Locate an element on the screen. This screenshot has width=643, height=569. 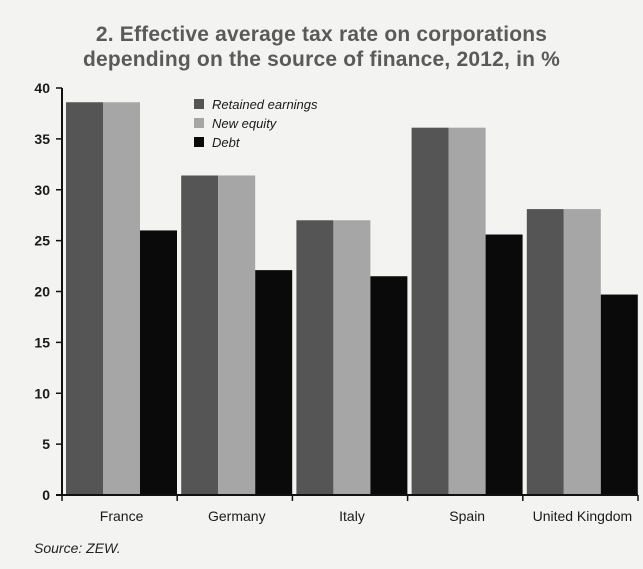
x-tick-label: France is located at coordinates (122, 516).